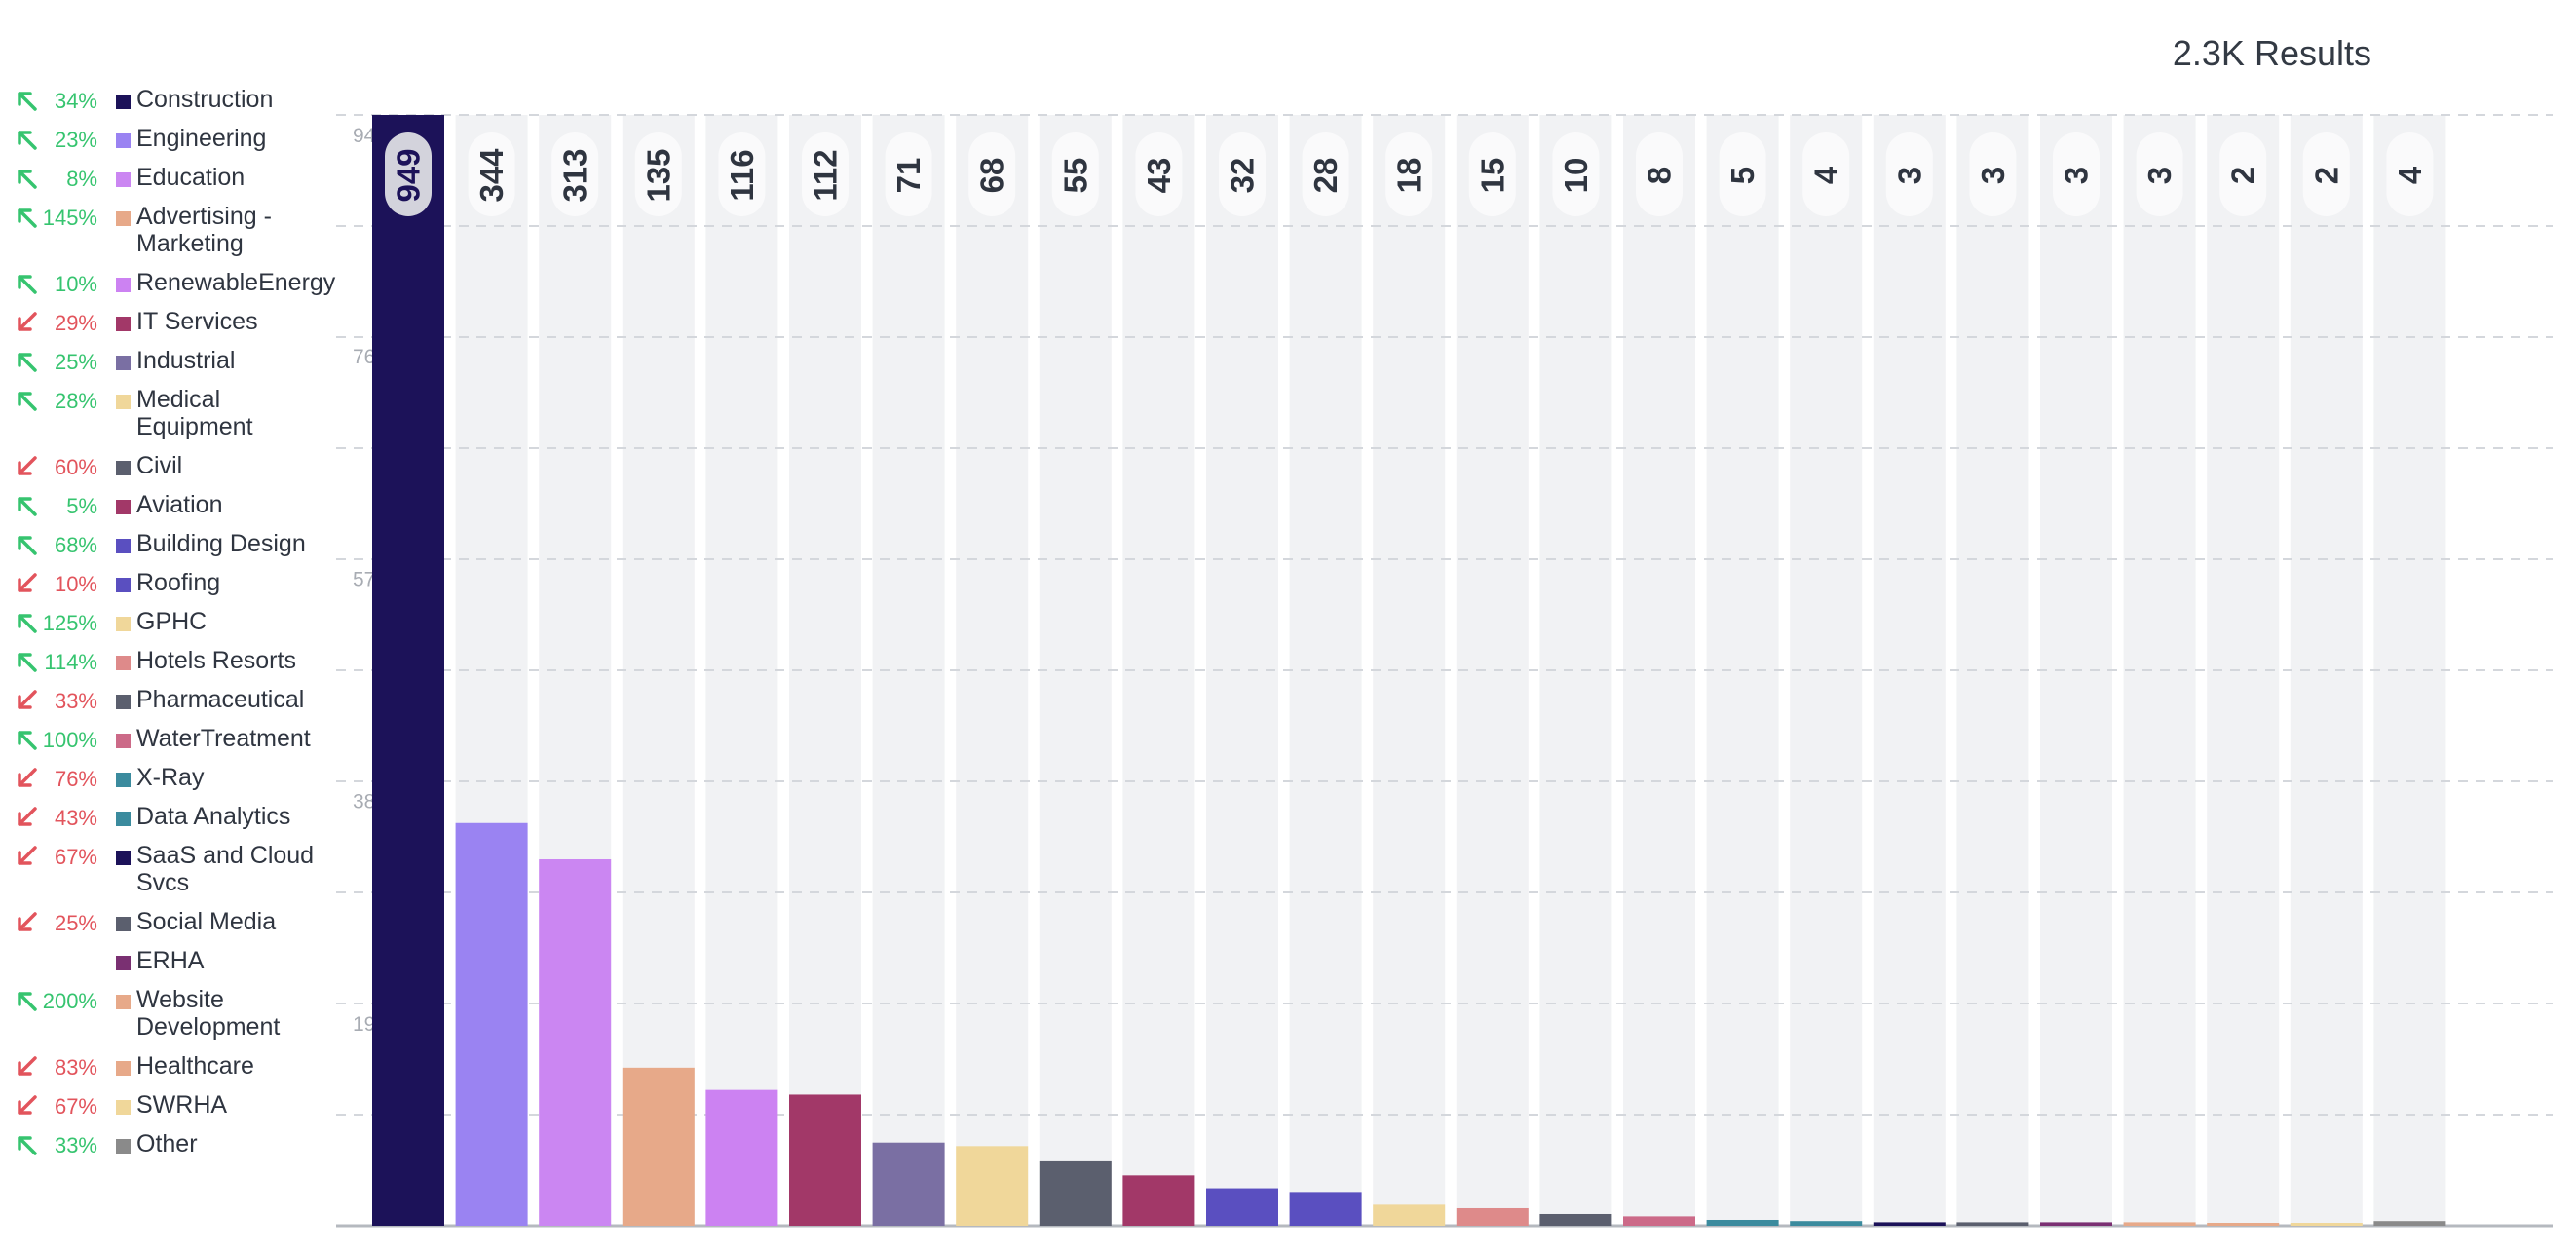 The image size is (2576, 1249). What do you see at coordinates (75, 779) in the screenshot?
I see `legend-change-percent: 76%` at bounding box center [75, 779].